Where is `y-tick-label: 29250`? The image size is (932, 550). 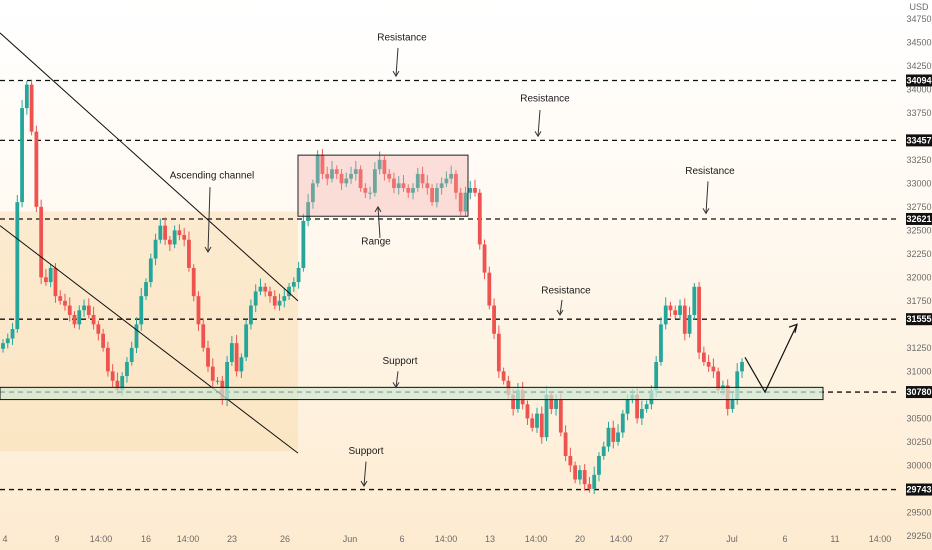
y-tick-label: 29250 is located at coordinates (918, 536).